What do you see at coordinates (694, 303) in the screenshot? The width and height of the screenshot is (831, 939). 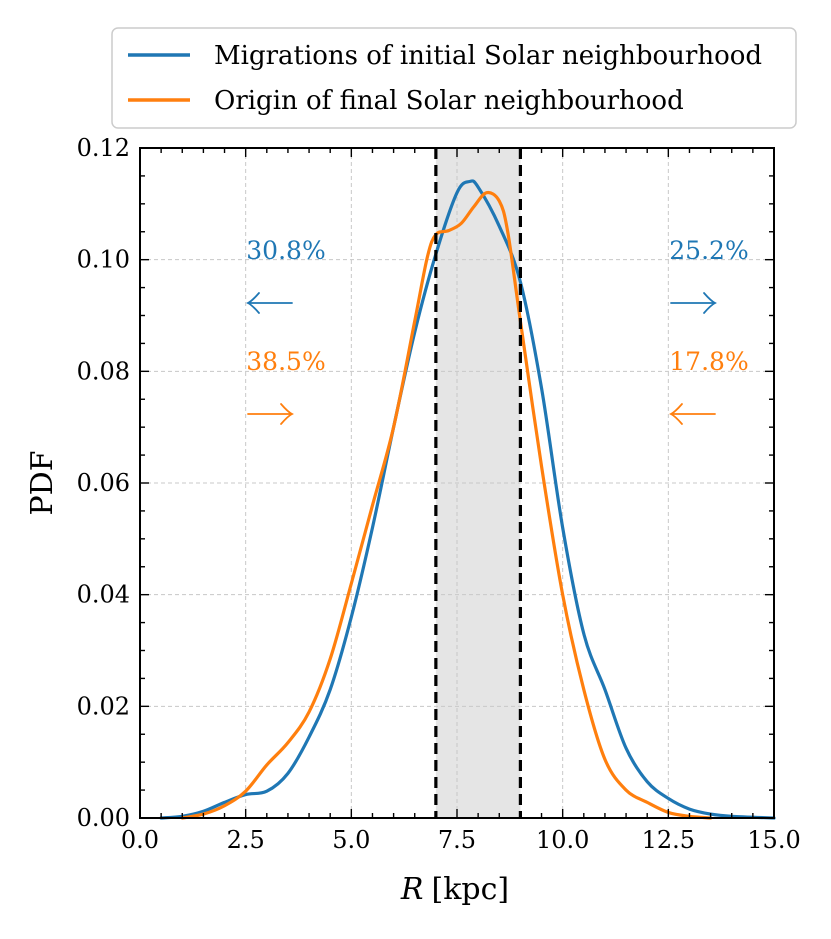 I see `annotation-arrow-right-top` at bounding box center [694, 303].